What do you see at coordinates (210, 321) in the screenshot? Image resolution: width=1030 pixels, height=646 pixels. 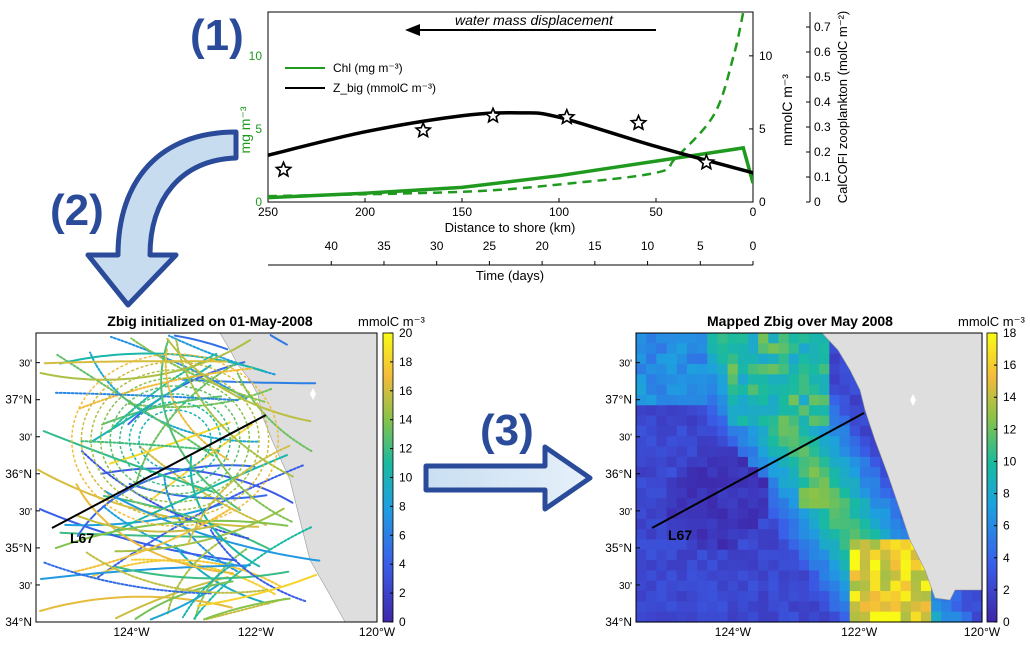 I see `left-map-title: Zbig initialized on 01-May-2008` at bounding box center [210, 321].